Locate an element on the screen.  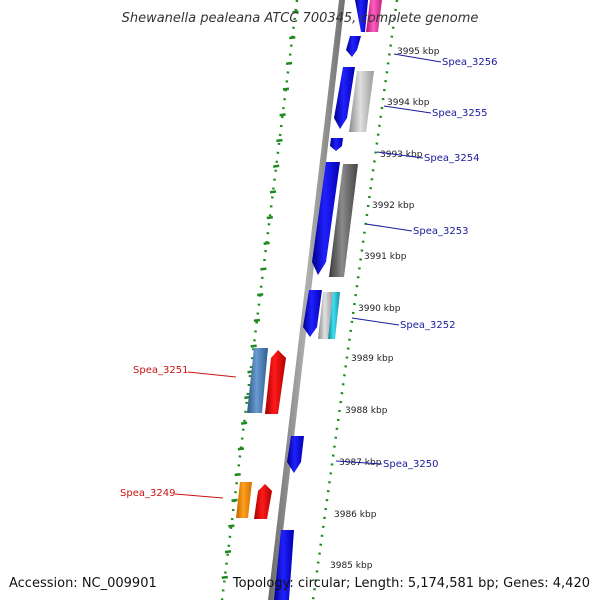
outer-track-dashes is located at coordinates (260, 295).